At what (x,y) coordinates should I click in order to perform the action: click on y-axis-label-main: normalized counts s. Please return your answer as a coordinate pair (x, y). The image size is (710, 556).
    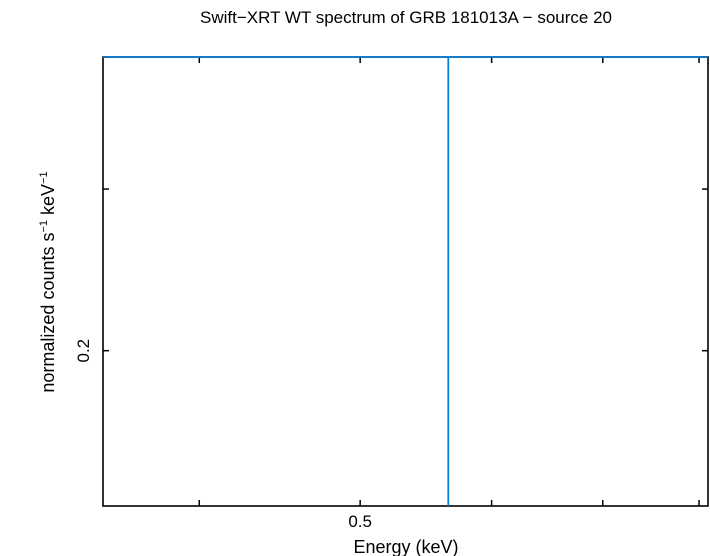
    Looking at the image, I should click on (48, 313).